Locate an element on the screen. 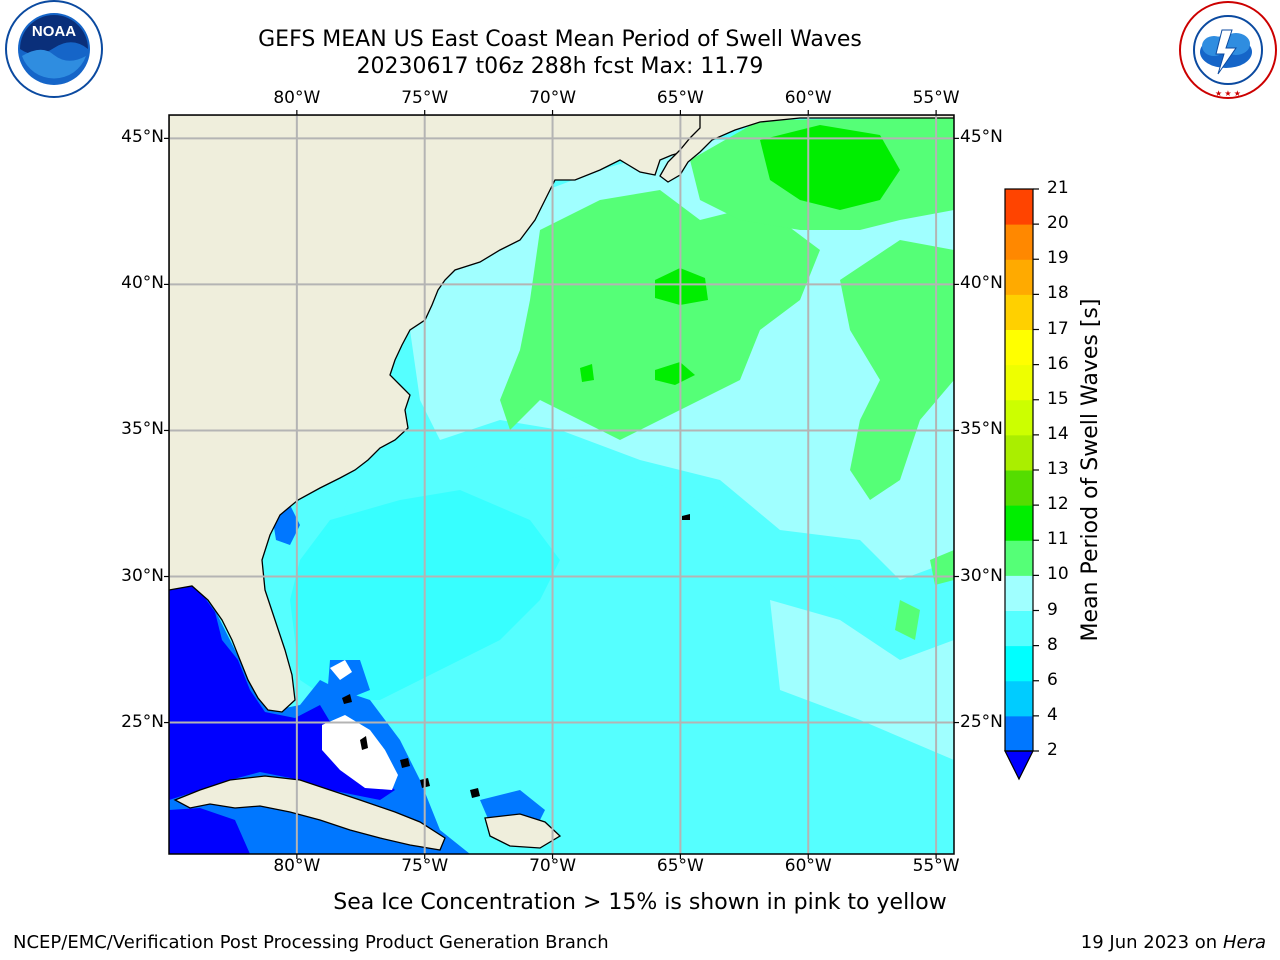  bahamas-bank is located at coordinates (360, 752).